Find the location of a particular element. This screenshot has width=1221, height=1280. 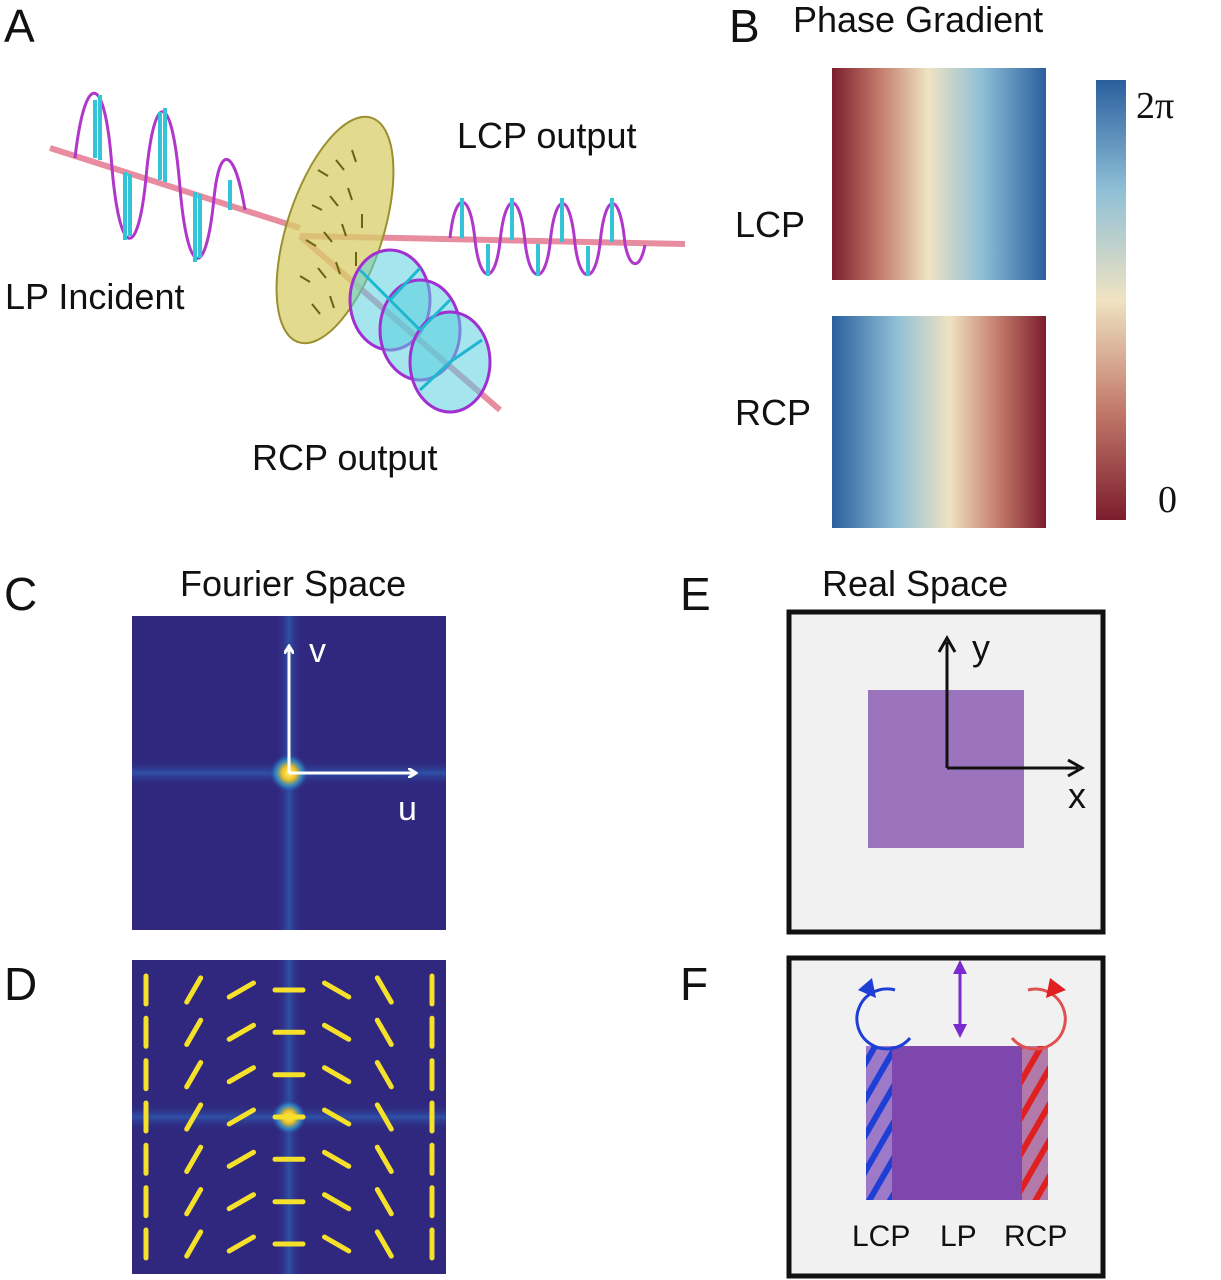

panel-e: E Real Space y x is located at coordinates (893, 749).